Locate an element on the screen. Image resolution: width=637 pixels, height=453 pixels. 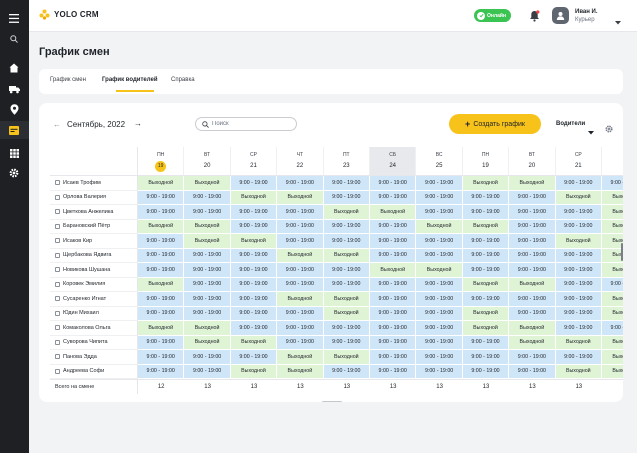
online-status-toggle: Онлайн is located at coordinates (492, 15).